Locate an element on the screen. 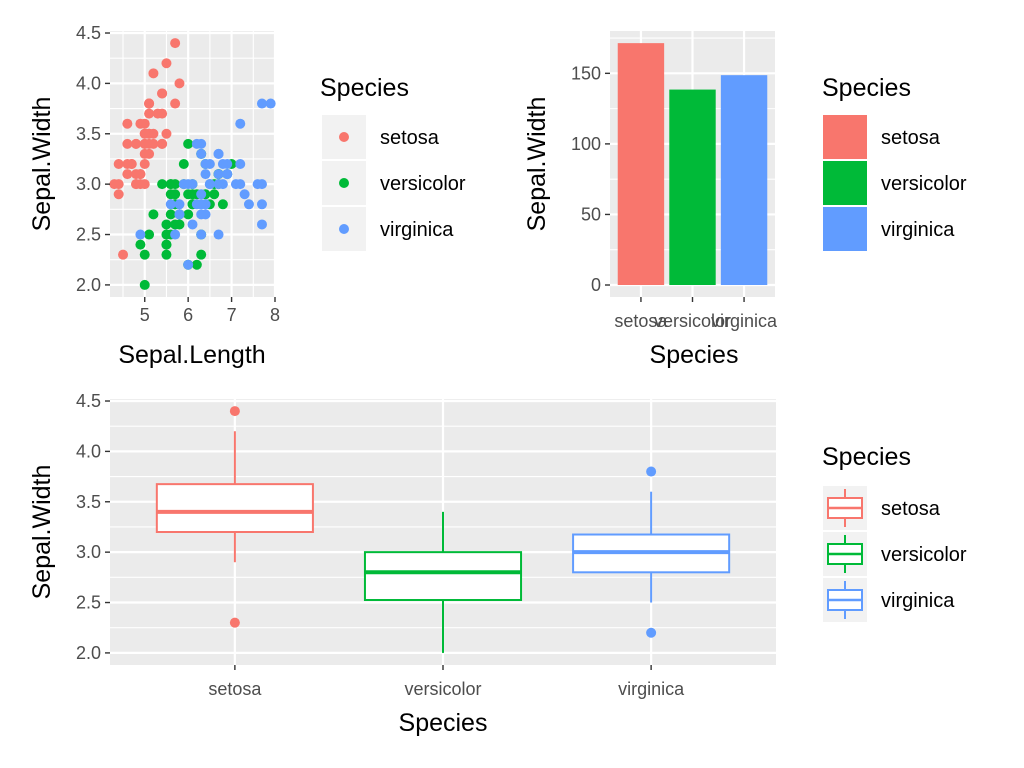 The image size is (1024, 768). scatter-axis-ticks: 5 6 7 8 2.0 2.5 3.0 3.5 4.0 4.5 is located at coordinates (178, 174).